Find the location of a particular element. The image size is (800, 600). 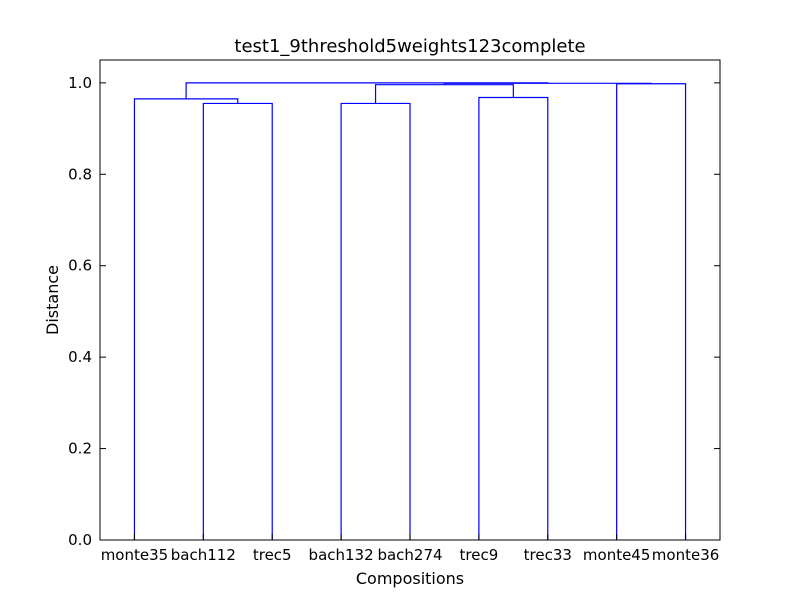

leaf-label-trec33: trec33 is located at coordinates (548, 555).